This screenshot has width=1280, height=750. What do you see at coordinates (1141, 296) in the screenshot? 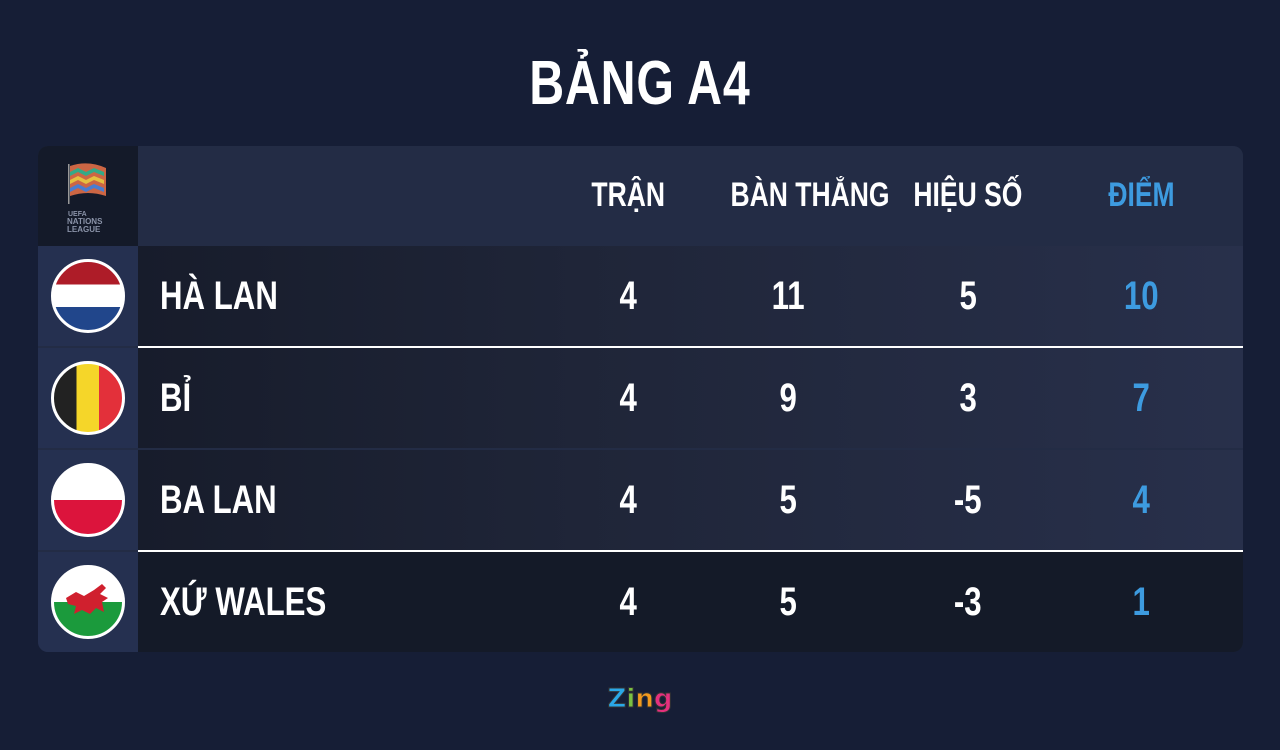
I see `points-value: 10` at bounding box center [1141, 296].